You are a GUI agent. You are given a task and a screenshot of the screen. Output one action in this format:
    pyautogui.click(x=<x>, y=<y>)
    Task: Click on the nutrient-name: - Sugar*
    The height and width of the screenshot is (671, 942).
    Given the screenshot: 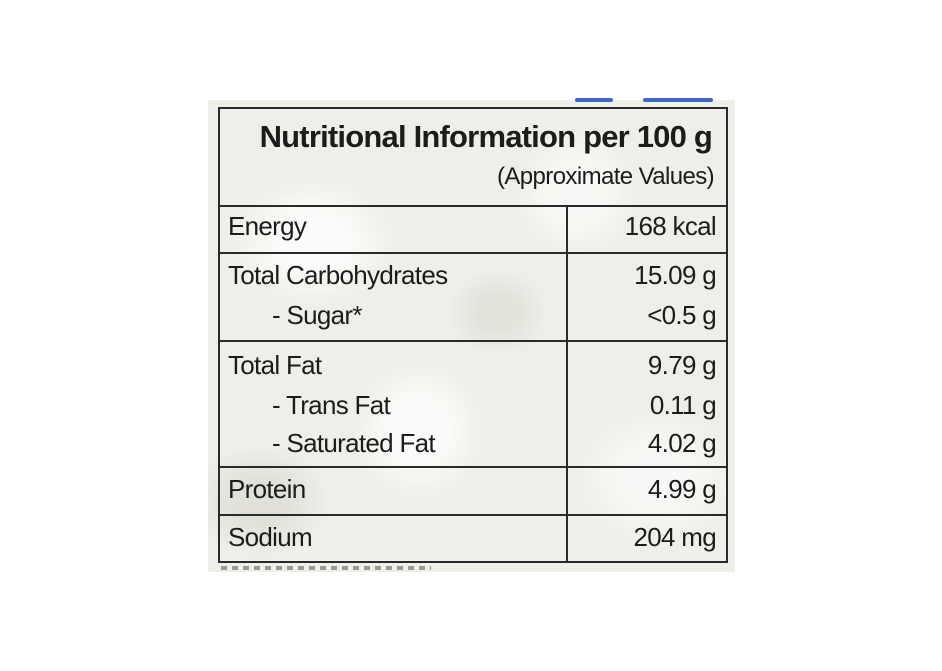 What is the action you would take?
    pyautogui.click(x=317, y=315)
    